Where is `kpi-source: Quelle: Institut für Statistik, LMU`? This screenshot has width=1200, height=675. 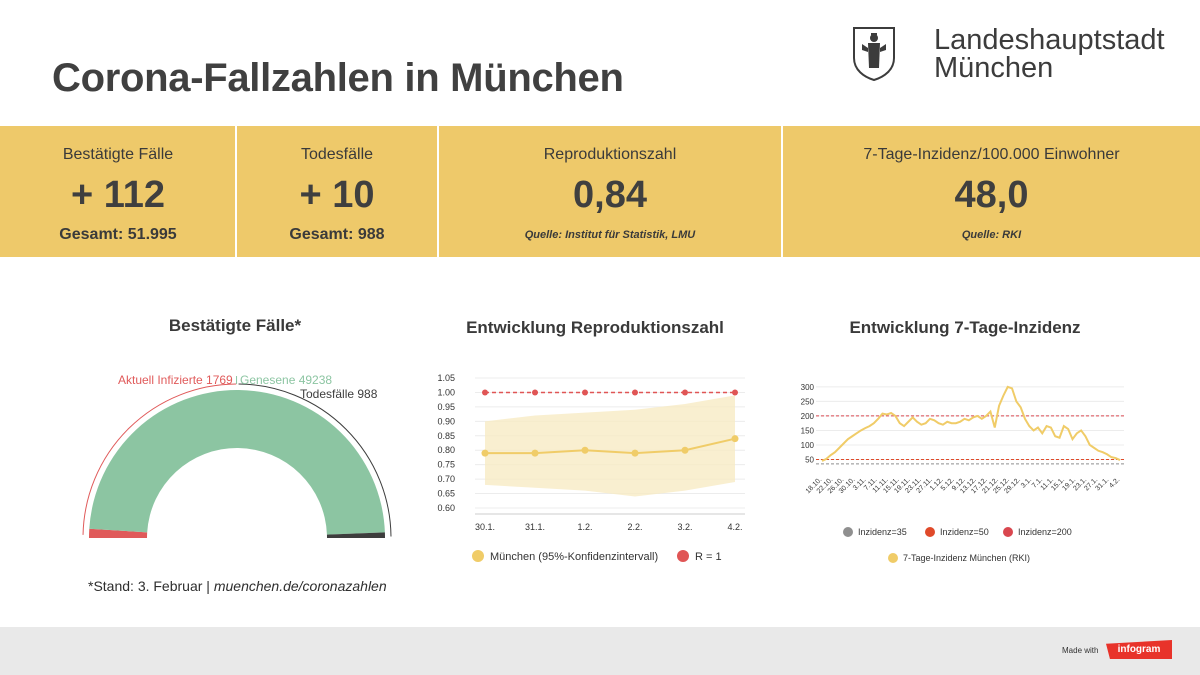
kpi-source: Quelle: Institut für Statistik, LMU is located at coordinates (610, 235).